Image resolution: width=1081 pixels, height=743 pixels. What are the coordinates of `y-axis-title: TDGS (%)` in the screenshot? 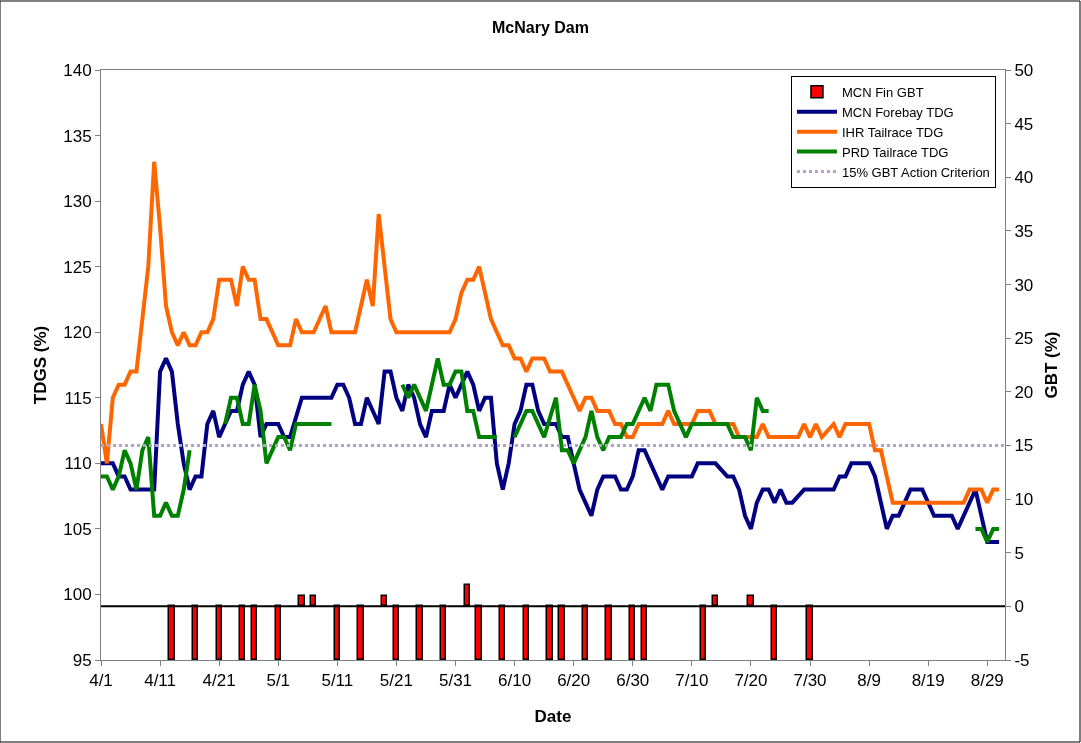 It's located at (40, 365).